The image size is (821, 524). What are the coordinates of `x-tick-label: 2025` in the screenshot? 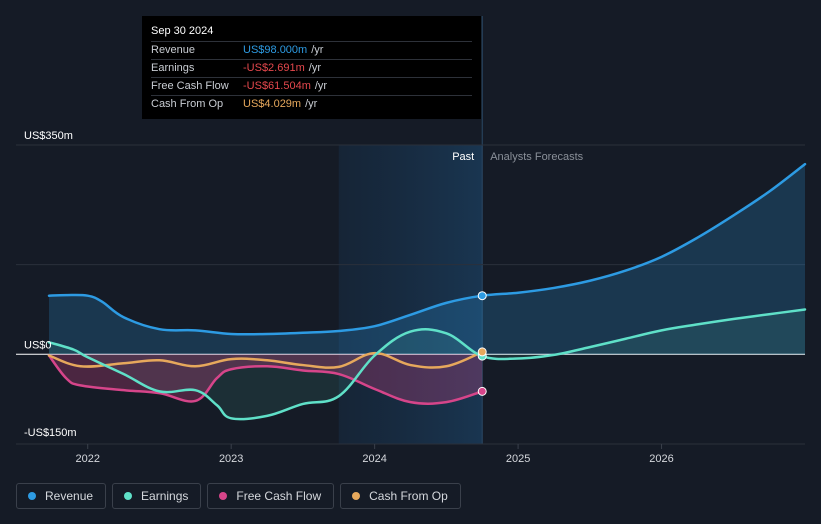 It's located at (518, 459).